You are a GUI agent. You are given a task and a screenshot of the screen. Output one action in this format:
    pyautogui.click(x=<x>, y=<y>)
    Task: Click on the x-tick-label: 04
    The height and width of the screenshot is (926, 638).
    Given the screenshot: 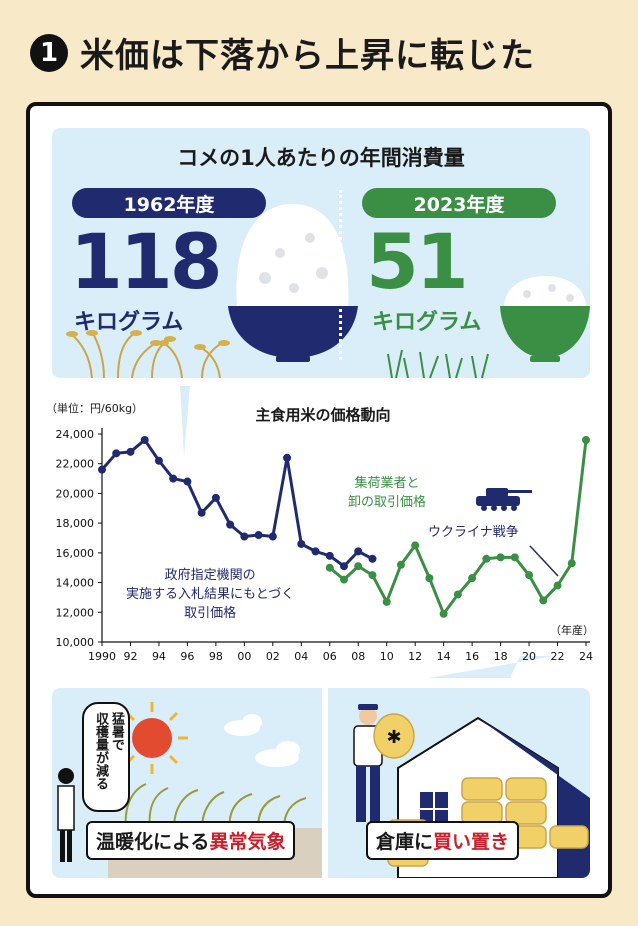 What is the action you would take?
    pyautogui.click(x=301, y=656)
    